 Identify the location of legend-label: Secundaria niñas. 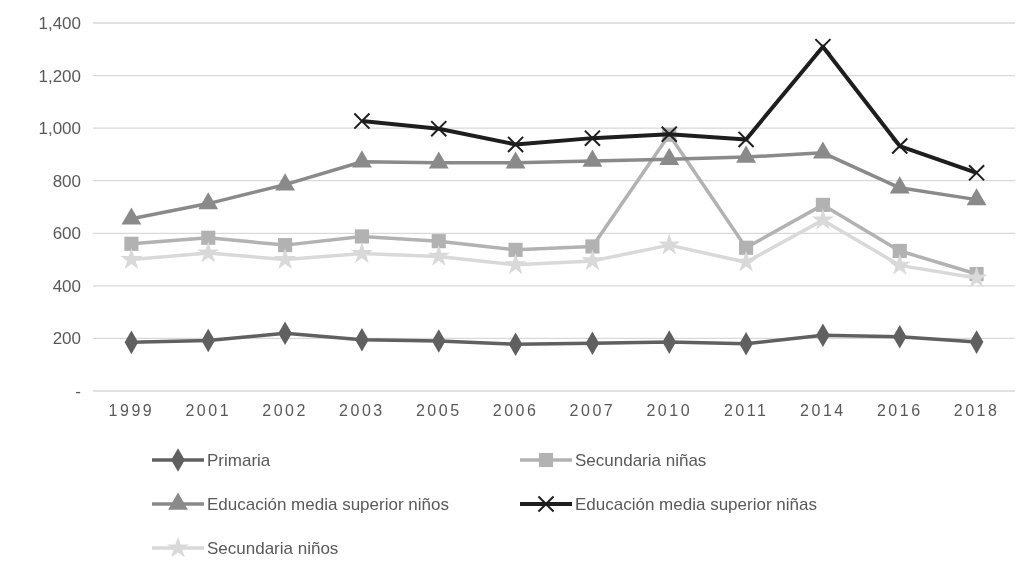
(641, 460).